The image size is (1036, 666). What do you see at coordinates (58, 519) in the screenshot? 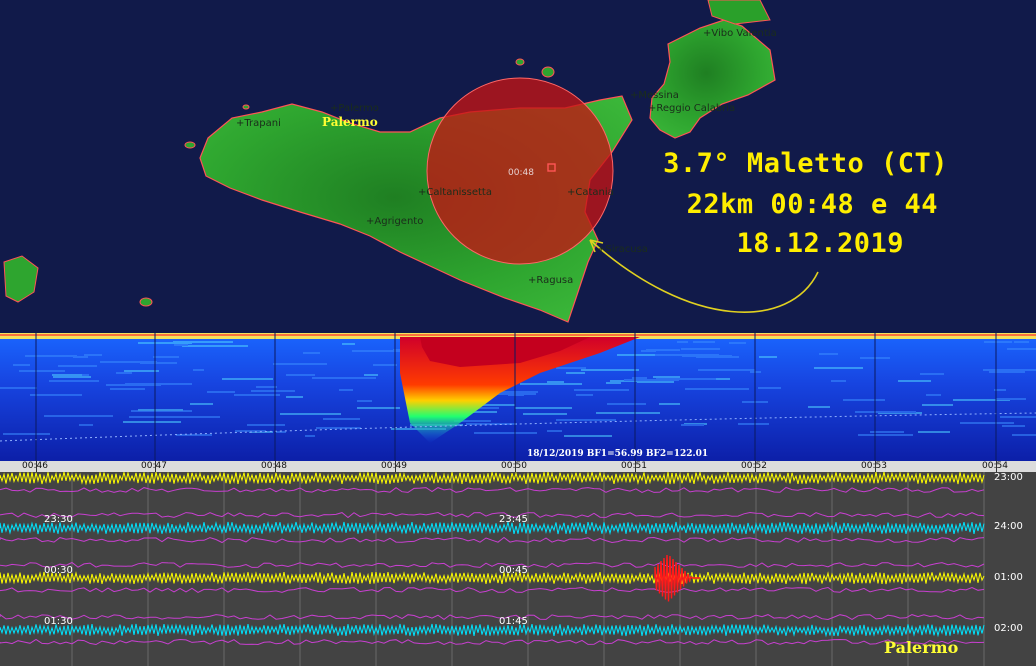
I see `time-mark-label: 23:30` at bounding box center [58, 519].